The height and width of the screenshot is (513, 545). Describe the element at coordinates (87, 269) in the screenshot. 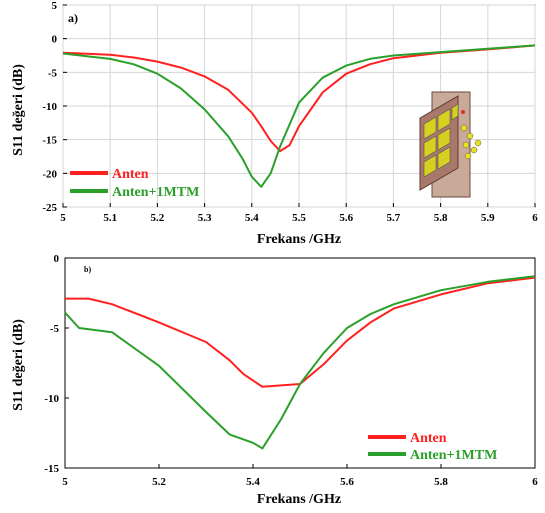

I see `chart-b-panel-label: b)` at that location.